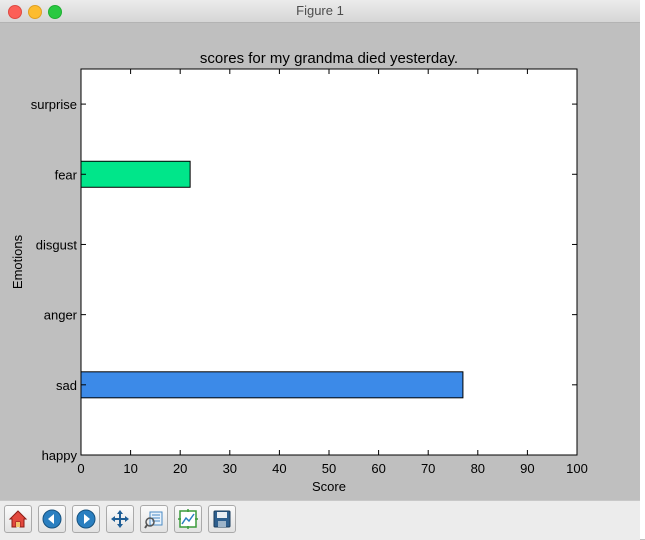 This screenshot has height=540, width=645. I want to click on x-tick-label: 60, so click(378, 468).